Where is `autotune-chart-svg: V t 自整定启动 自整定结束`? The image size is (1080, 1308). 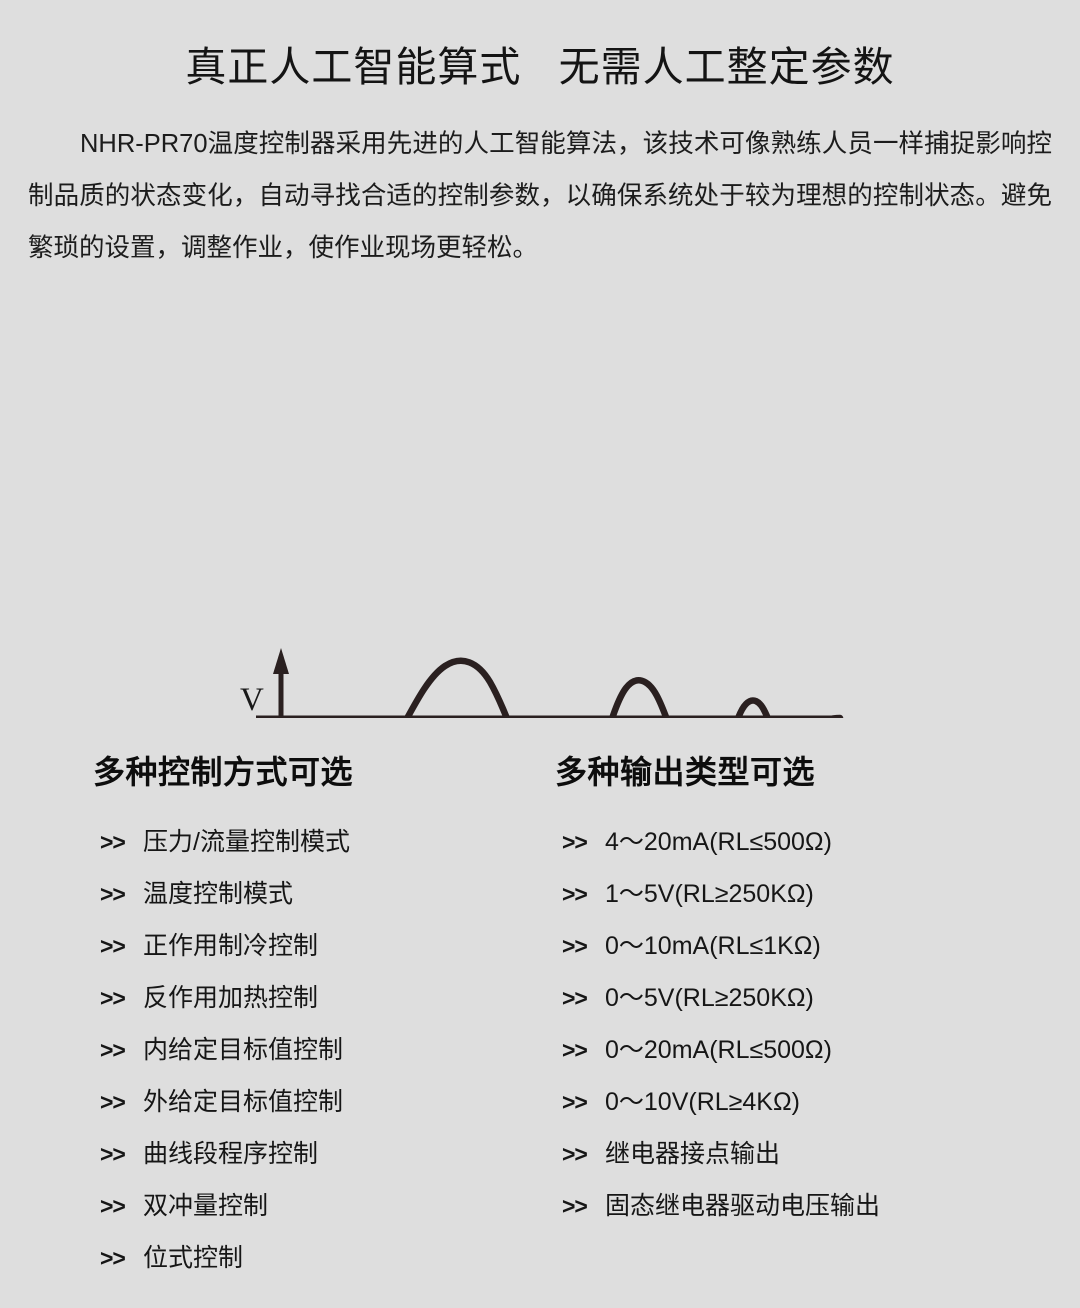 autotune-chart-svg: V t 自整定启动 自整定结束 is located at coordinates (542, 683).